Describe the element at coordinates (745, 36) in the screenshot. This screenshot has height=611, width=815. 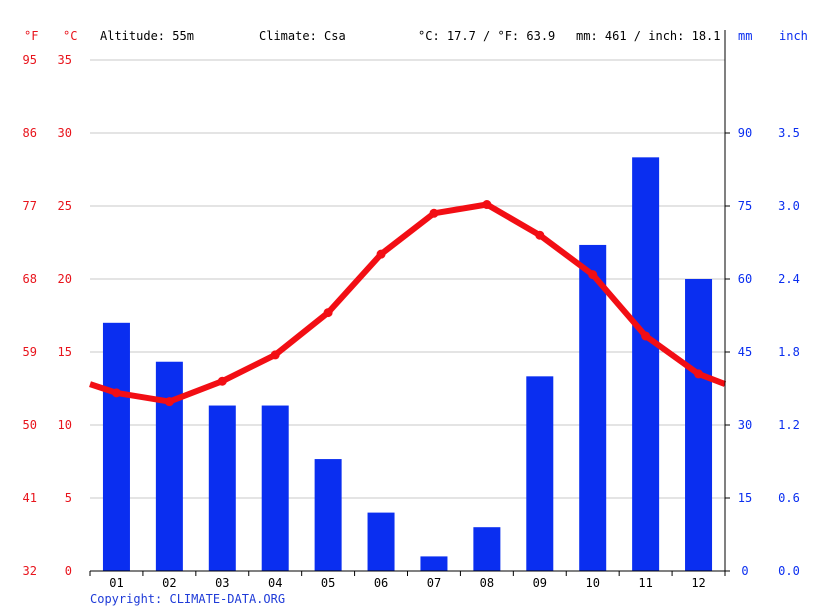
I see `unit-mm-label: mm` at that location.